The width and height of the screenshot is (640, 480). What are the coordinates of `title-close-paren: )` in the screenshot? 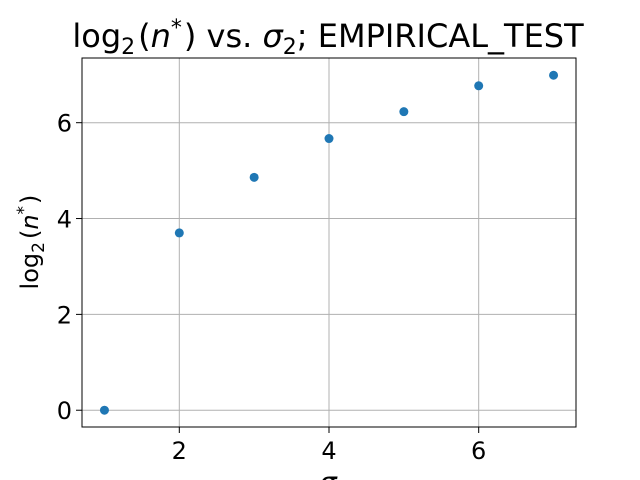 It's located at (190, 36).